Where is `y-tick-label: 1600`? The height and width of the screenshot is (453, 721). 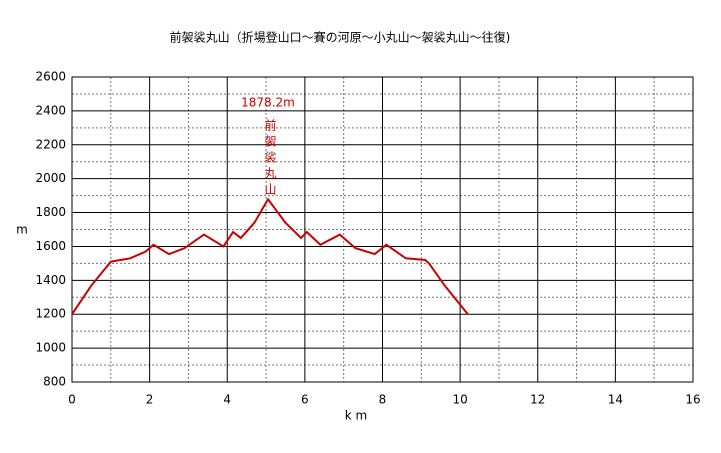
y-tick-label: 1600 is located at coordinates (50, 246).